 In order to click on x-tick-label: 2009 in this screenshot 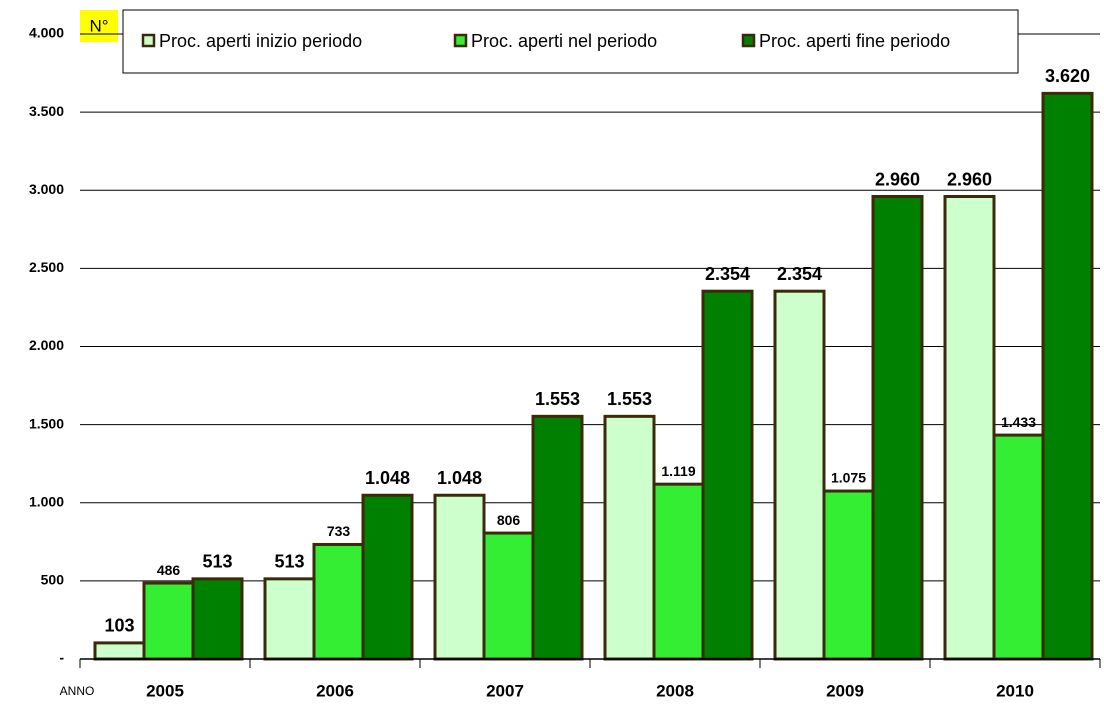, I will do `click(845, 690)`.